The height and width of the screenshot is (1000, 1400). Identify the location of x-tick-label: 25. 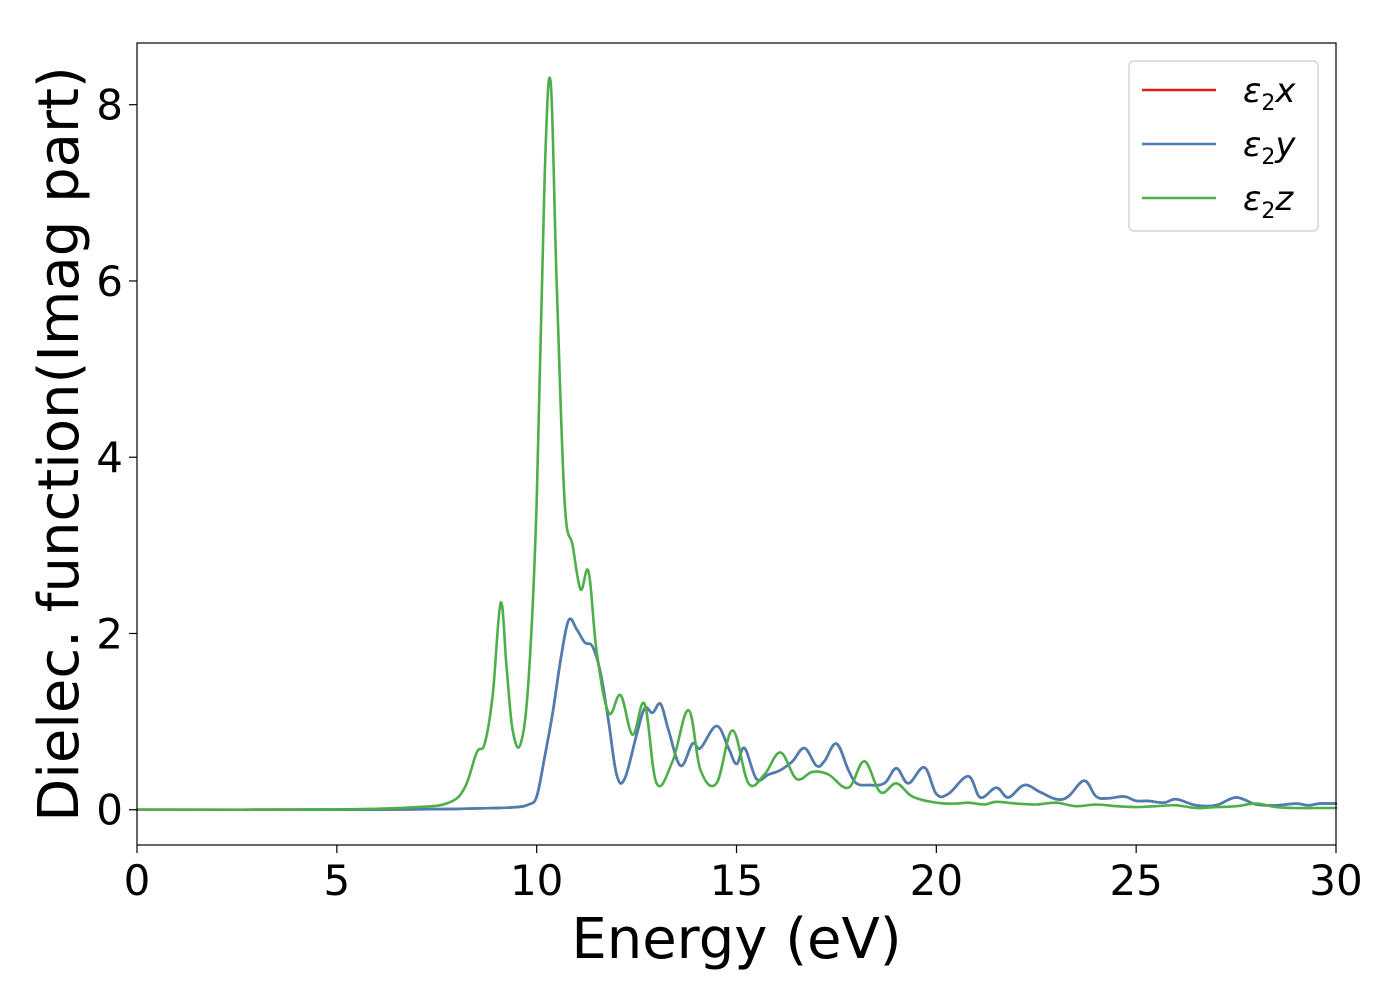
(1135, 880).